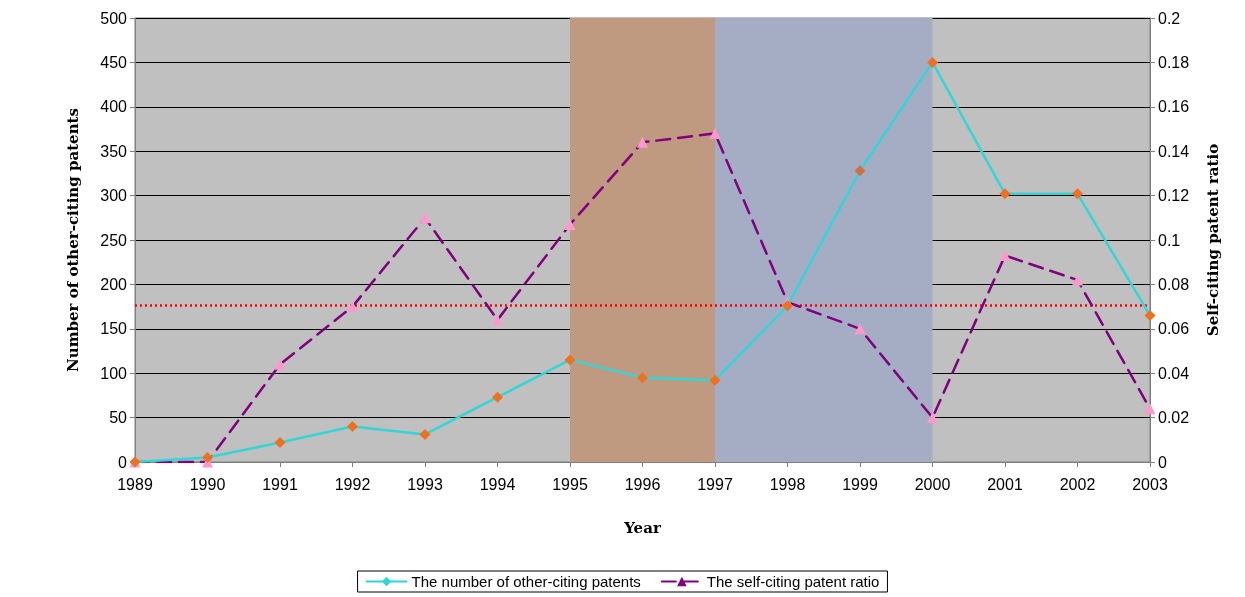 This screenshot has width=1245, height=597. Describe the element at coordinates (1174, 62) in the screenshot. I see `y2-tick-label: 0.18` at that location.